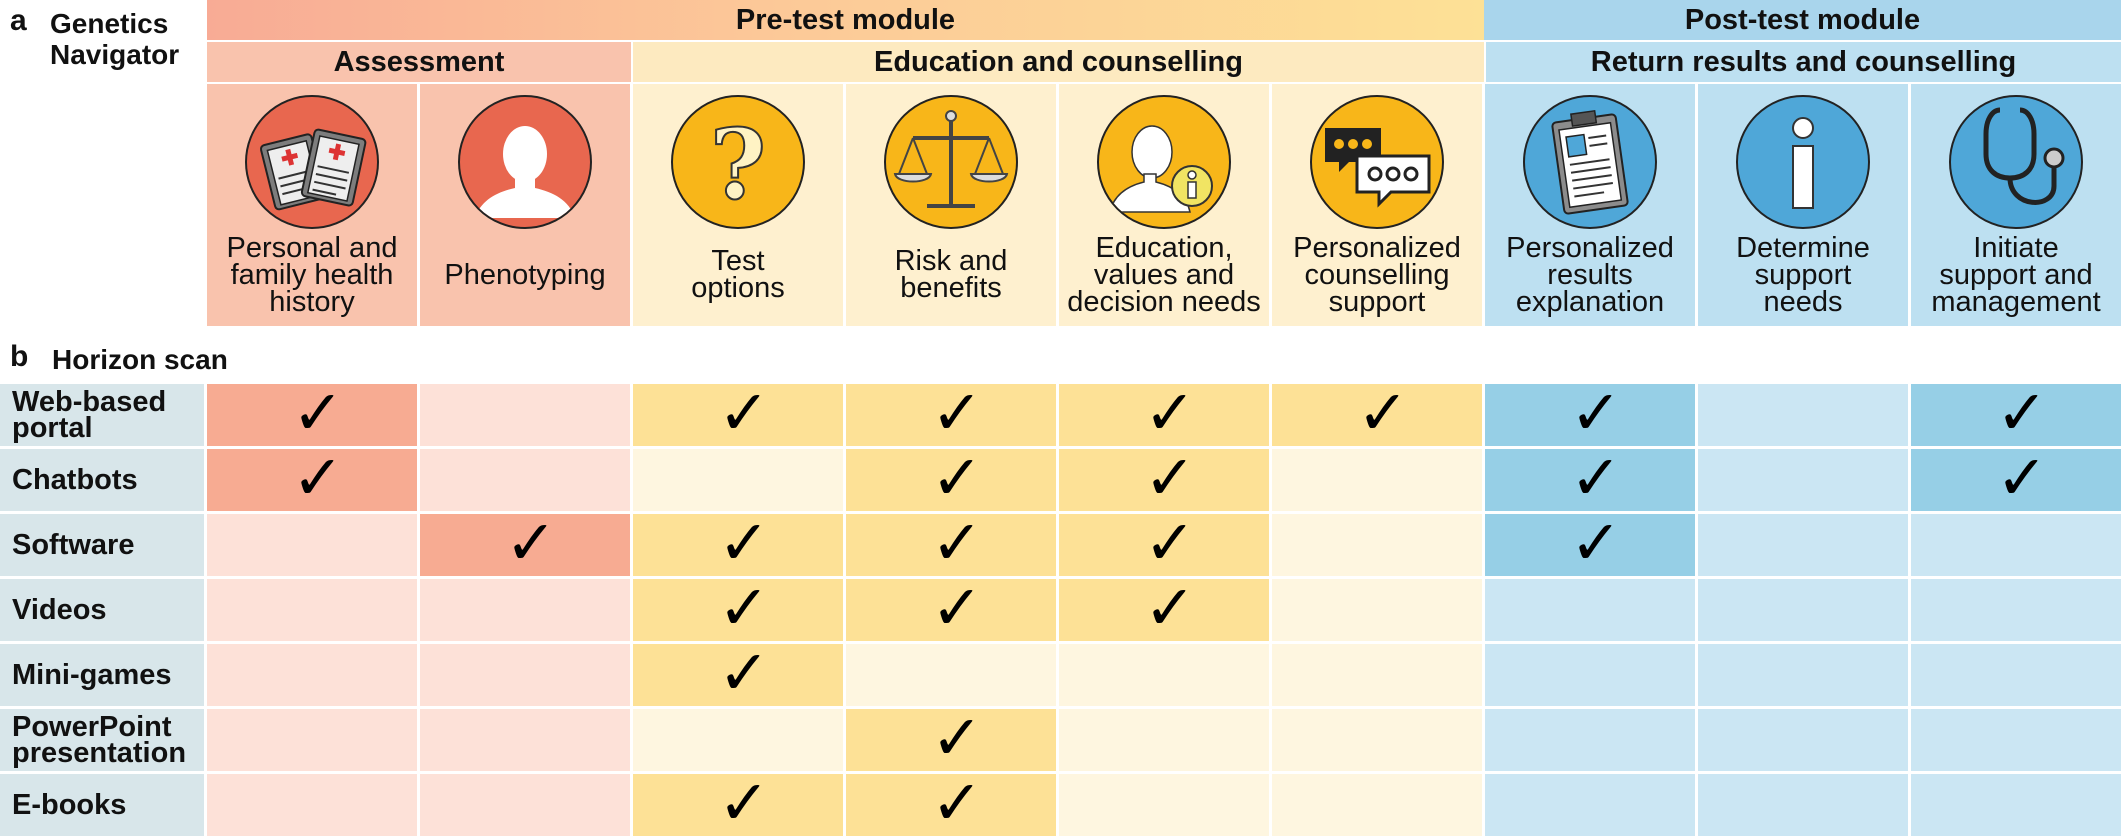  I want to click on step-column-7: Personalized results explanation, so click(1590, 205).